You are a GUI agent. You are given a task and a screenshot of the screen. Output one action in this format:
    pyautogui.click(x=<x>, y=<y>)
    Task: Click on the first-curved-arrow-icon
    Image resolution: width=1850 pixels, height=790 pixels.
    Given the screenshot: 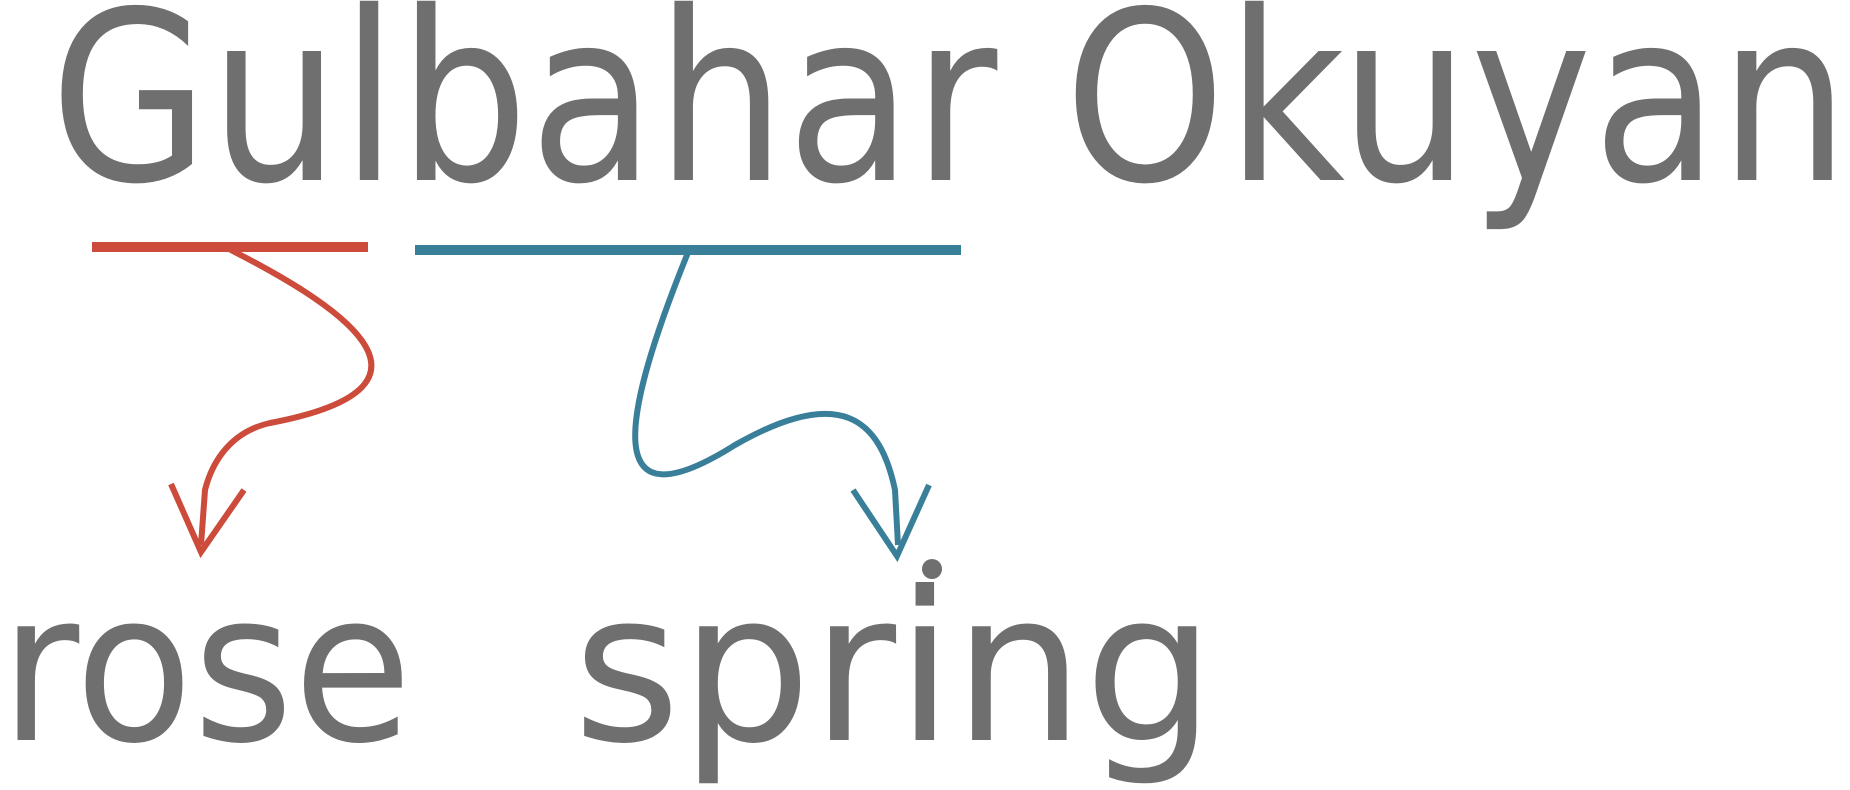 What is the action you would take?
    pyautogui.click(x=271, y=401)
    